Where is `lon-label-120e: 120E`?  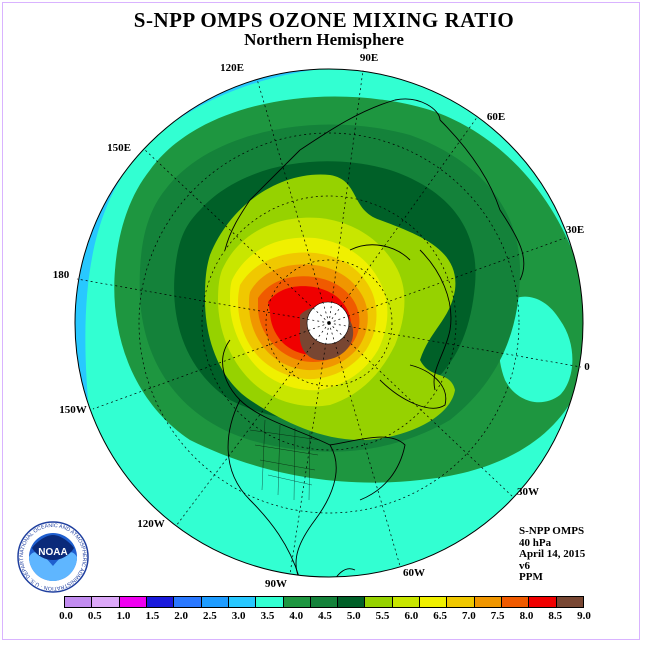
lon-label-120e: 120E is located at coordinates (232, 68).